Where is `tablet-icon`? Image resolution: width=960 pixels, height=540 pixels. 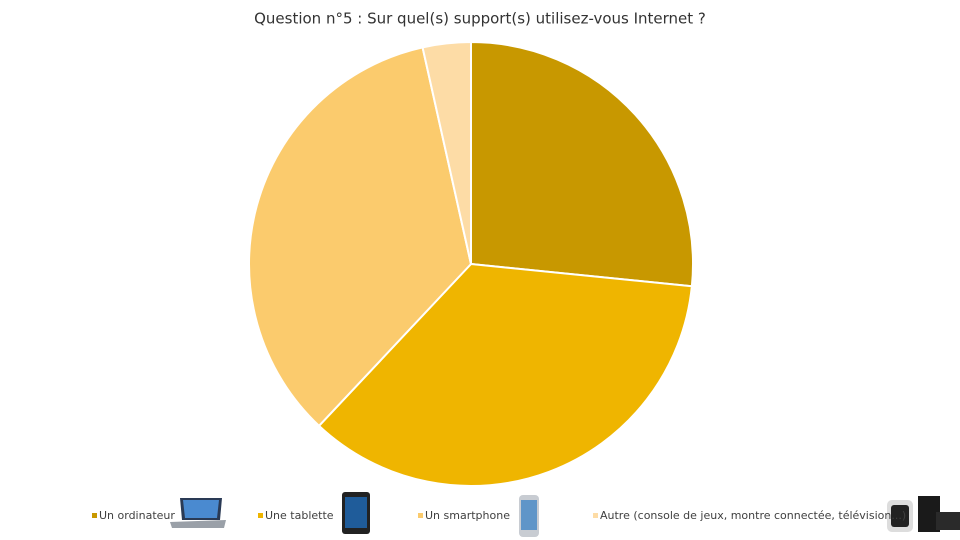
tablet-icon is located at coordinates (356, 513).